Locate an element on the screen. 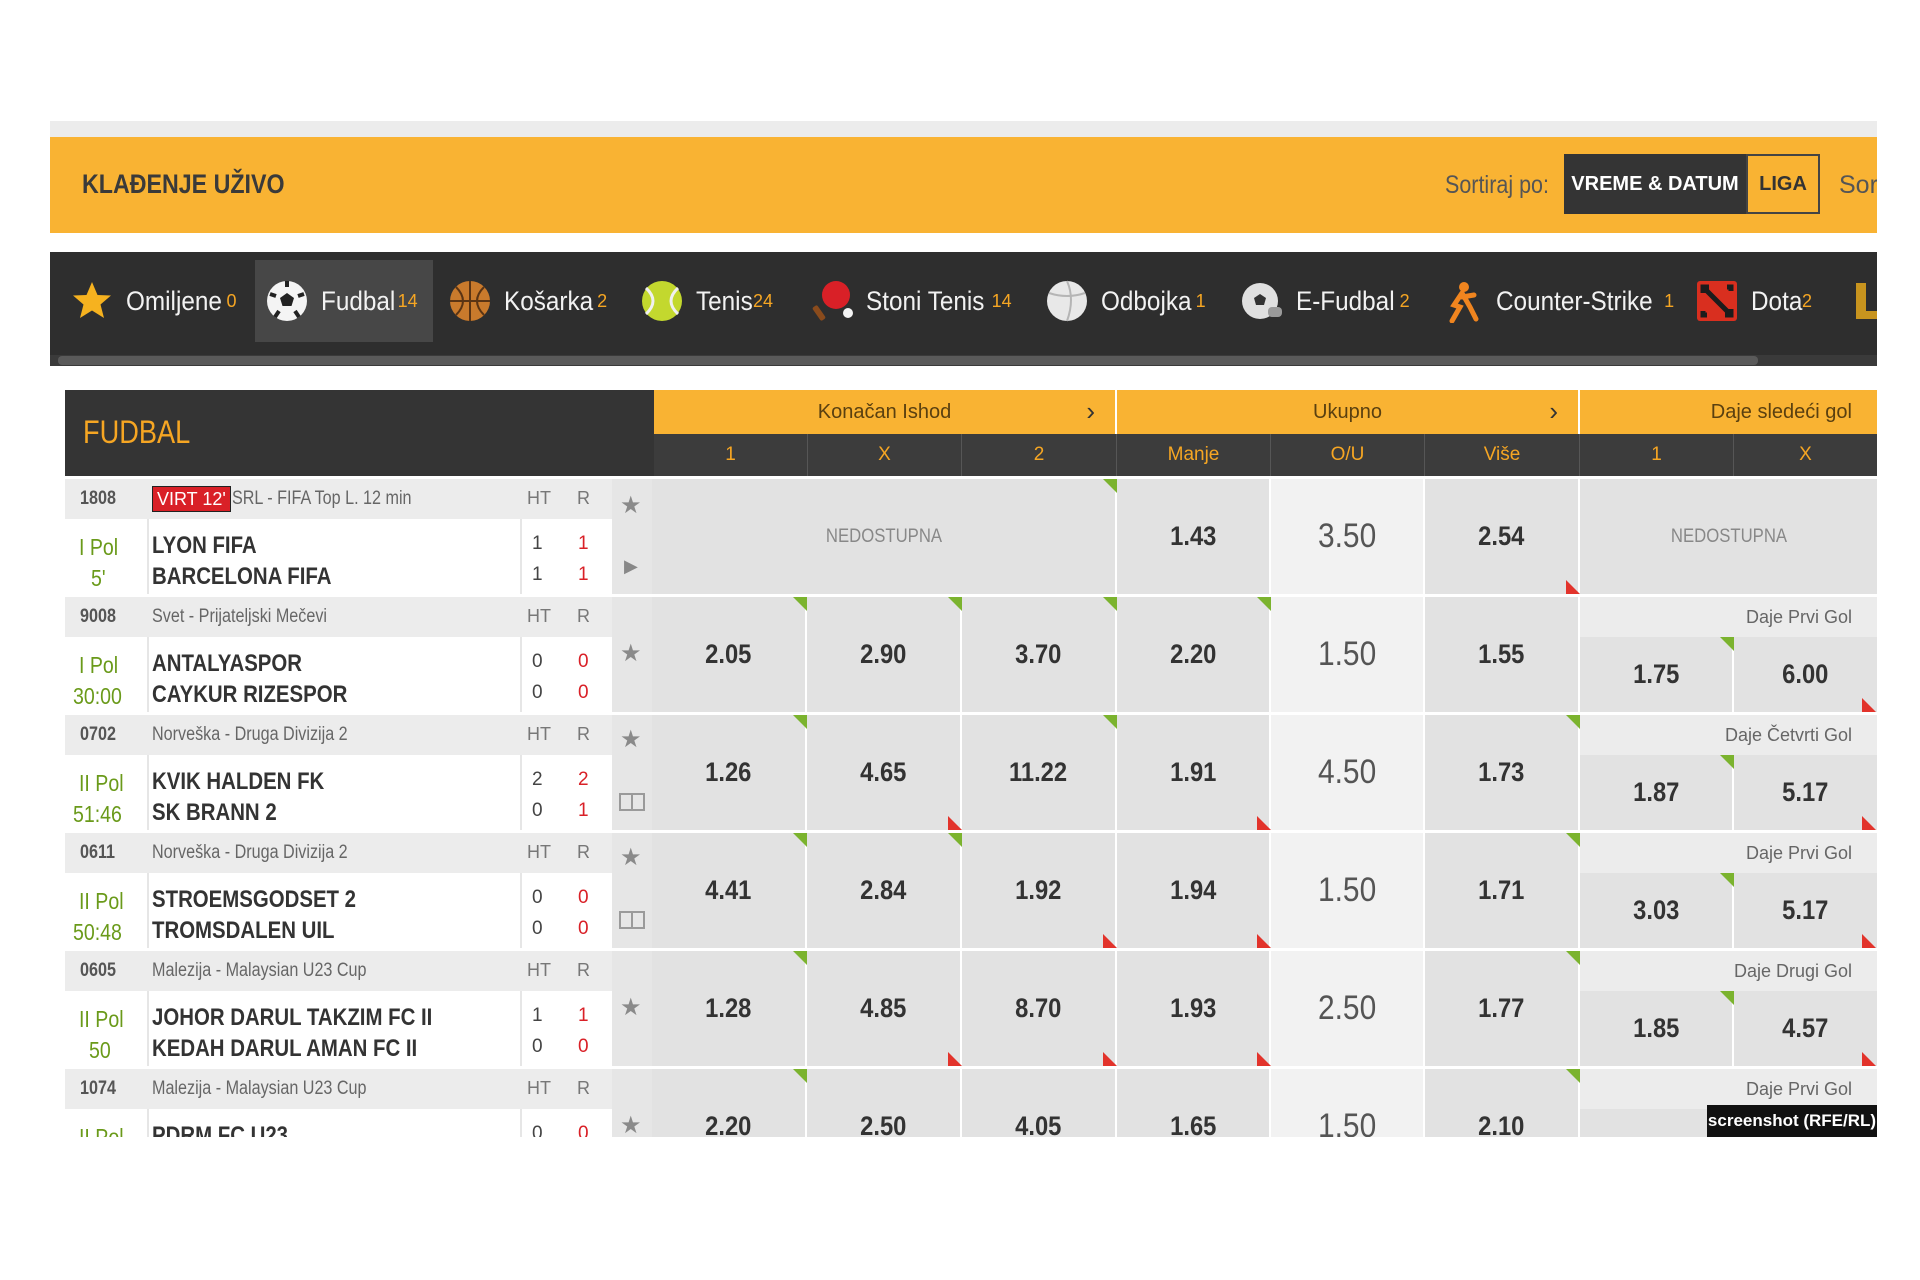 The height and width of the screenshot is (1280, 1920). odds-x: 4.65 is located at coordinates (884, 772).